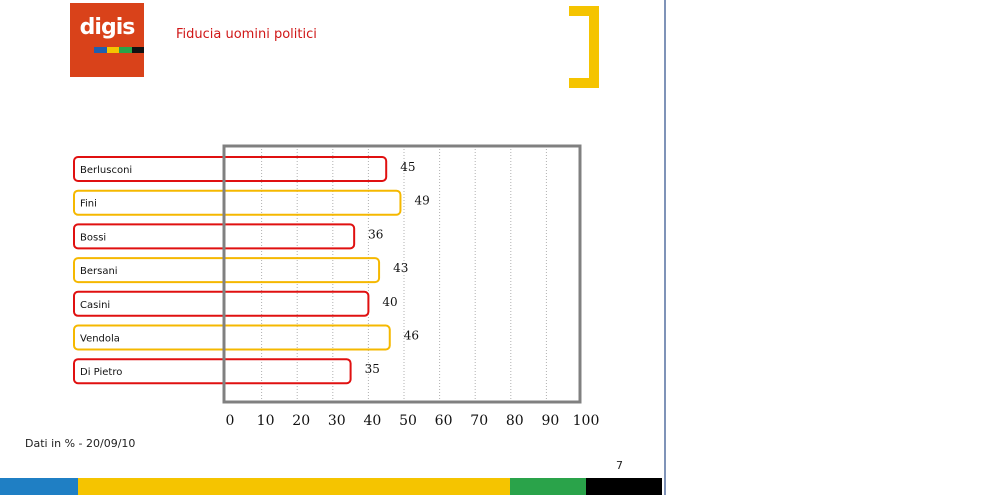 The image size is (1004, 504). What do you see at coordinates (266, 421) in the screenshot?
I see `x-tick-label: 10` at bounding box center [266, 421].